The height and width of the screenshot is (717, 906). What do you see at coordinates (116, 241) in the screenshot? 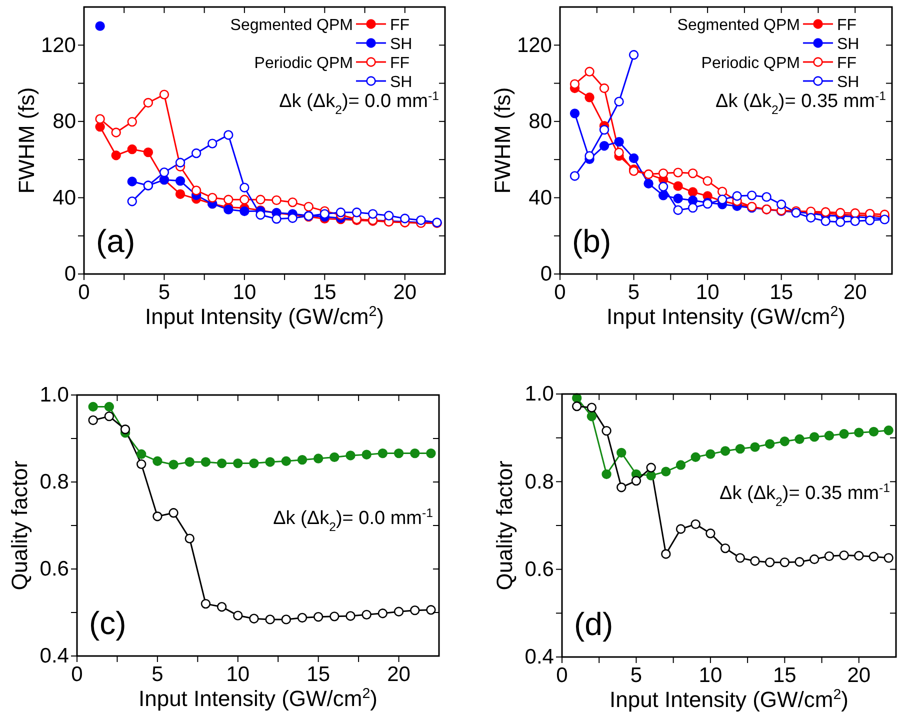
I see `annotation: (a)` at bounding box center [116, 241].